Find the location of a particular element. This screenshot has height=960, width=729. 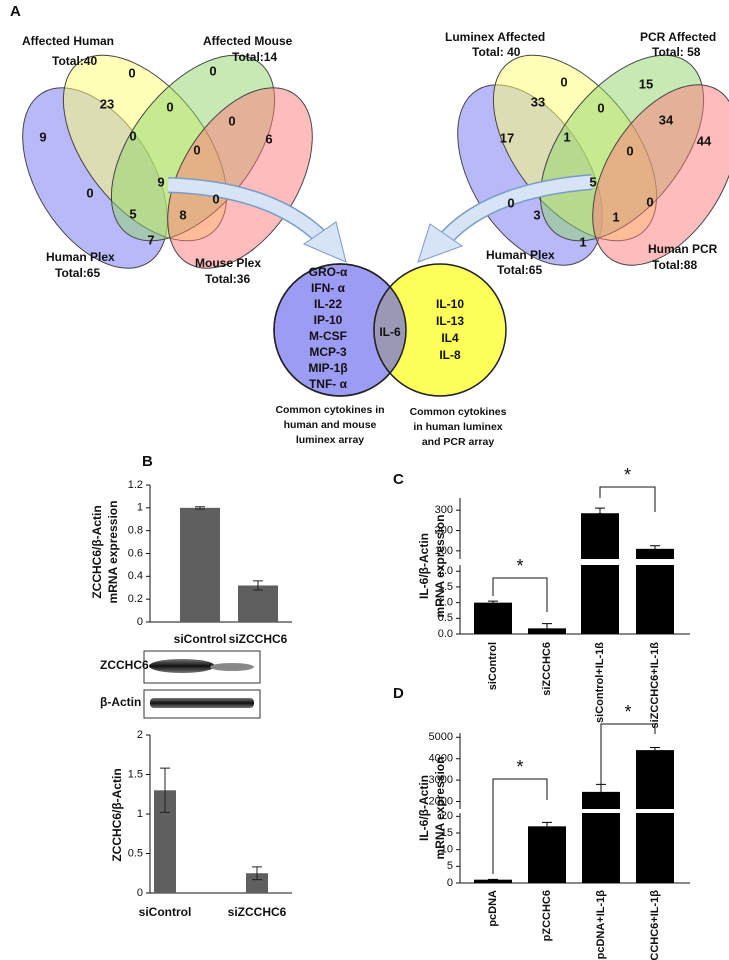

set-total: Total: 58 is located at coordinates (676, 52).